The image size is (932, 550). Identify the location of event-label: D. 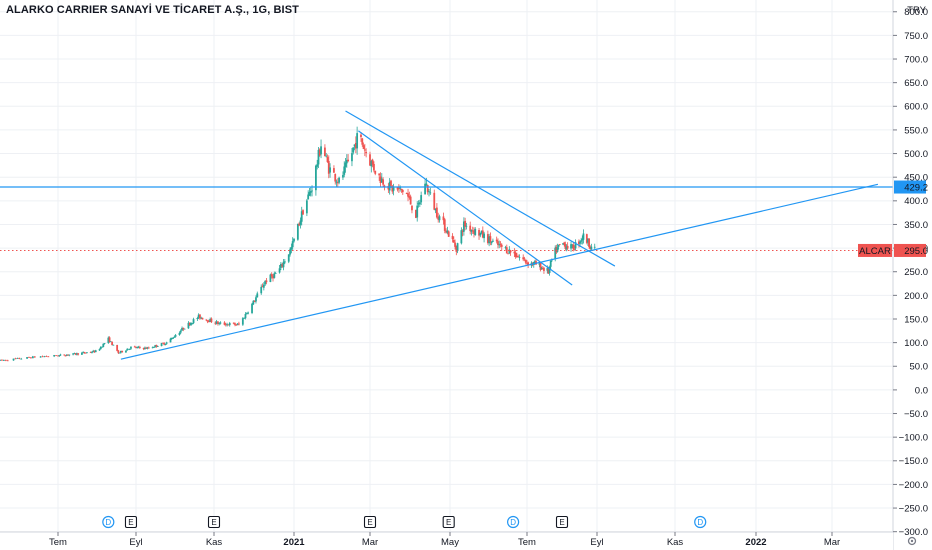
(513, 522).